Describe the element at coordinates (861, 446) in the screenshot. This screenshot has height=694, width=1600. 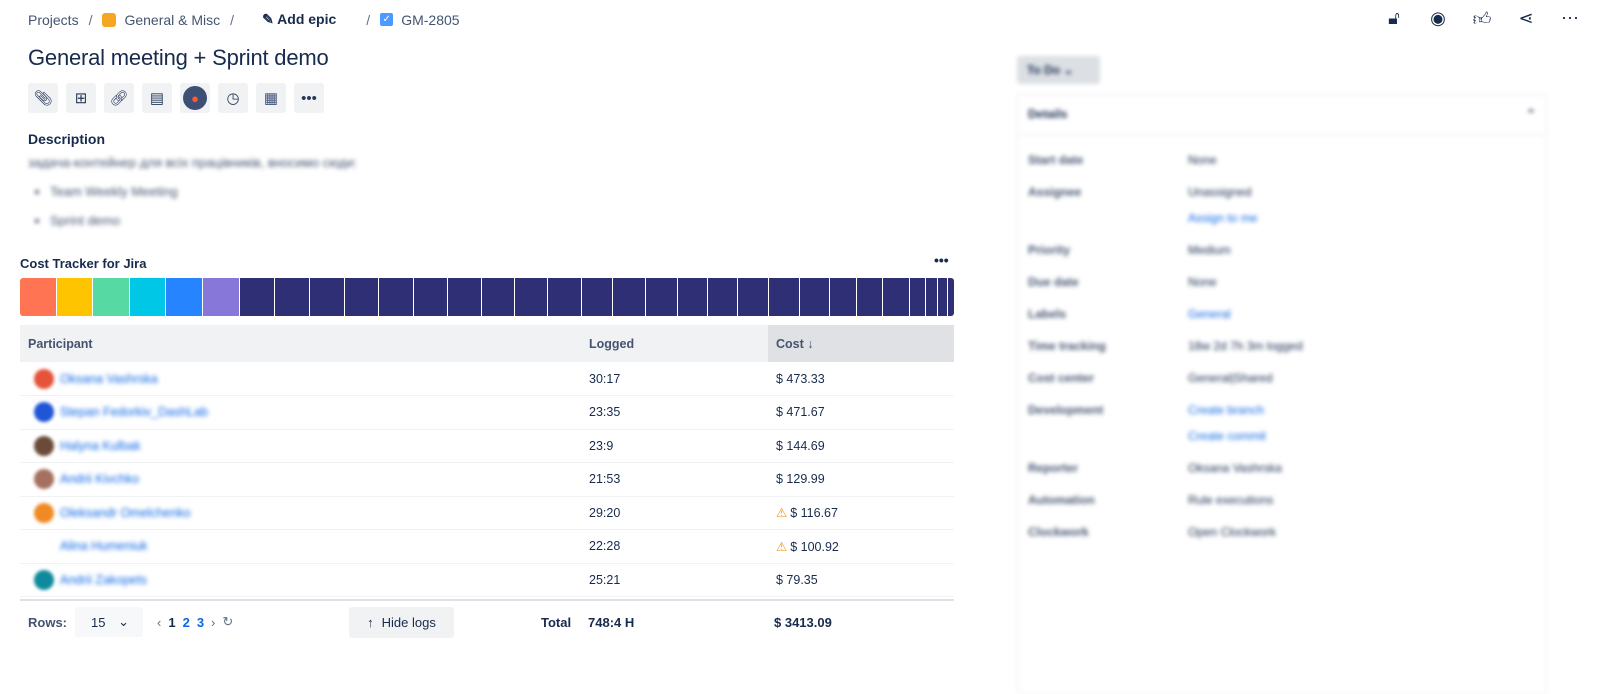
I see `cost-cell: $ 144.69` at that location.